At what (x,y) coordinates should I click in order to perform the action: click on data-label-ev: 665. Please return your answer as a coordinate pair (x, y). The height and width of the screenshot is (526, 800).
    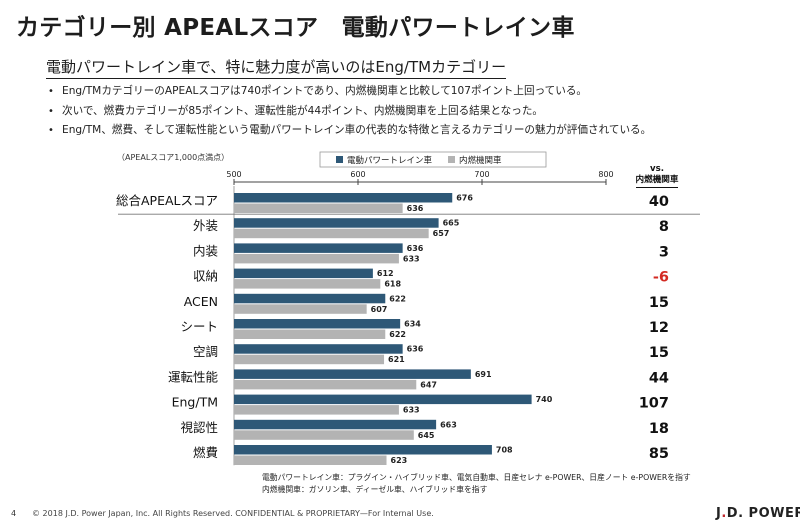
    Looking at the image, I should click on (451, 223).